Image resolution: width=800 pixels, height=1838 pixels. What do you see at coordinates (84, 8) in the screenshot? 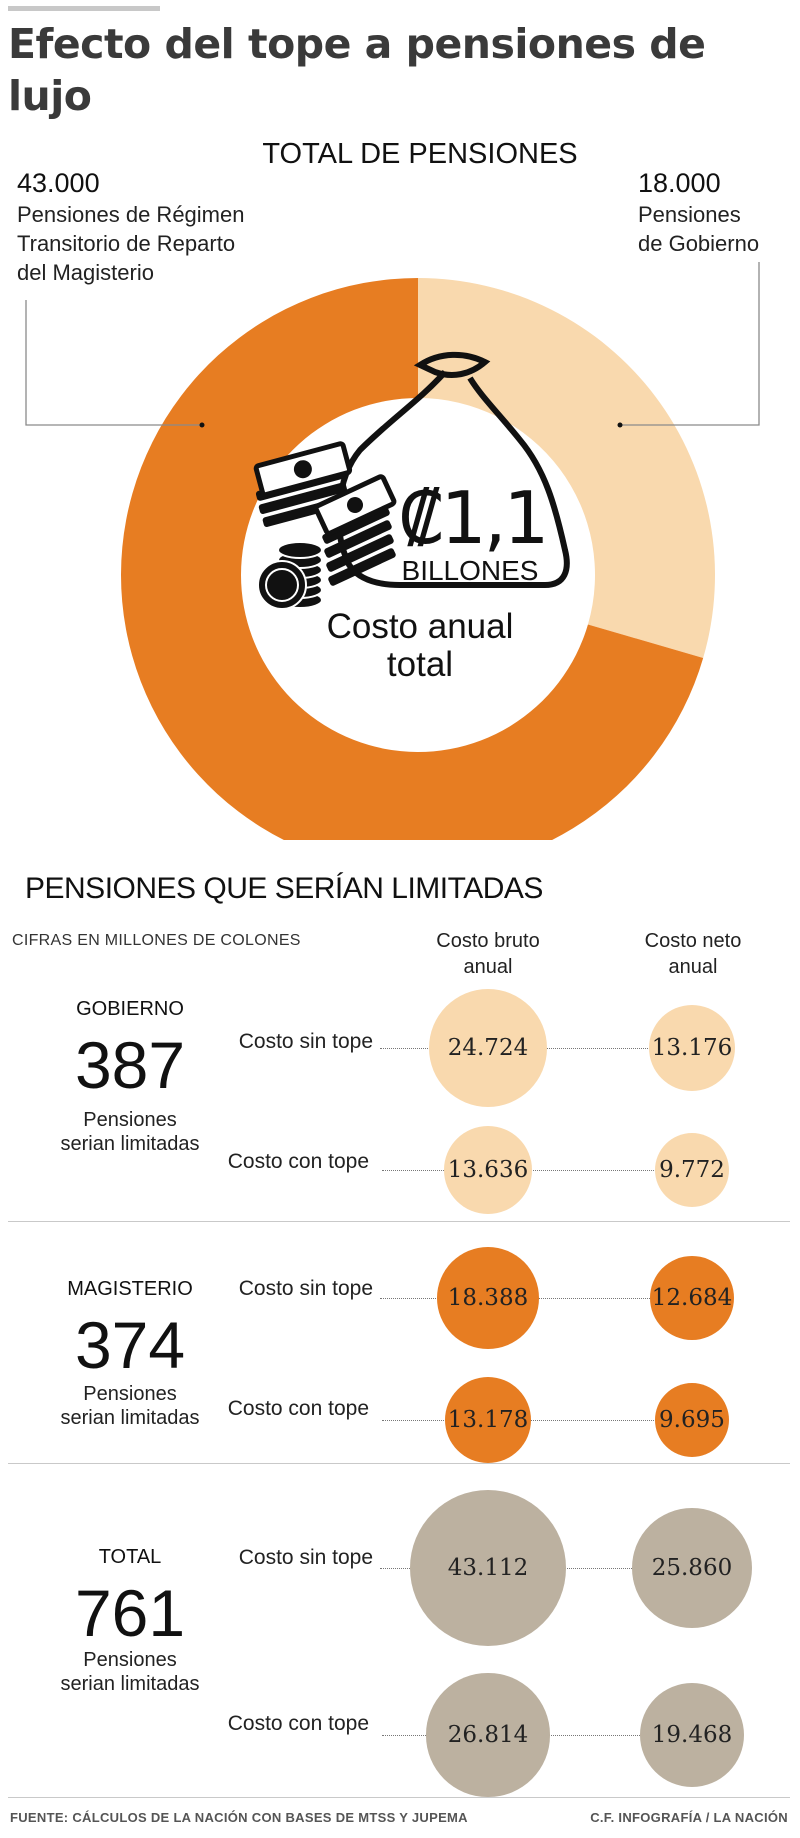
I see `top-rule` at bounding box center [84, 8].